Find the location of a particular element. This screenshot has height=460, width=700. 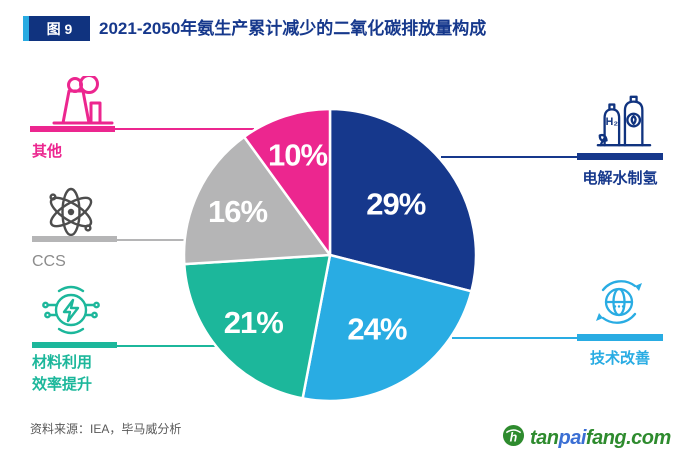

tanpaifang-leaf-icon: h is located at coordinates (513, 438).